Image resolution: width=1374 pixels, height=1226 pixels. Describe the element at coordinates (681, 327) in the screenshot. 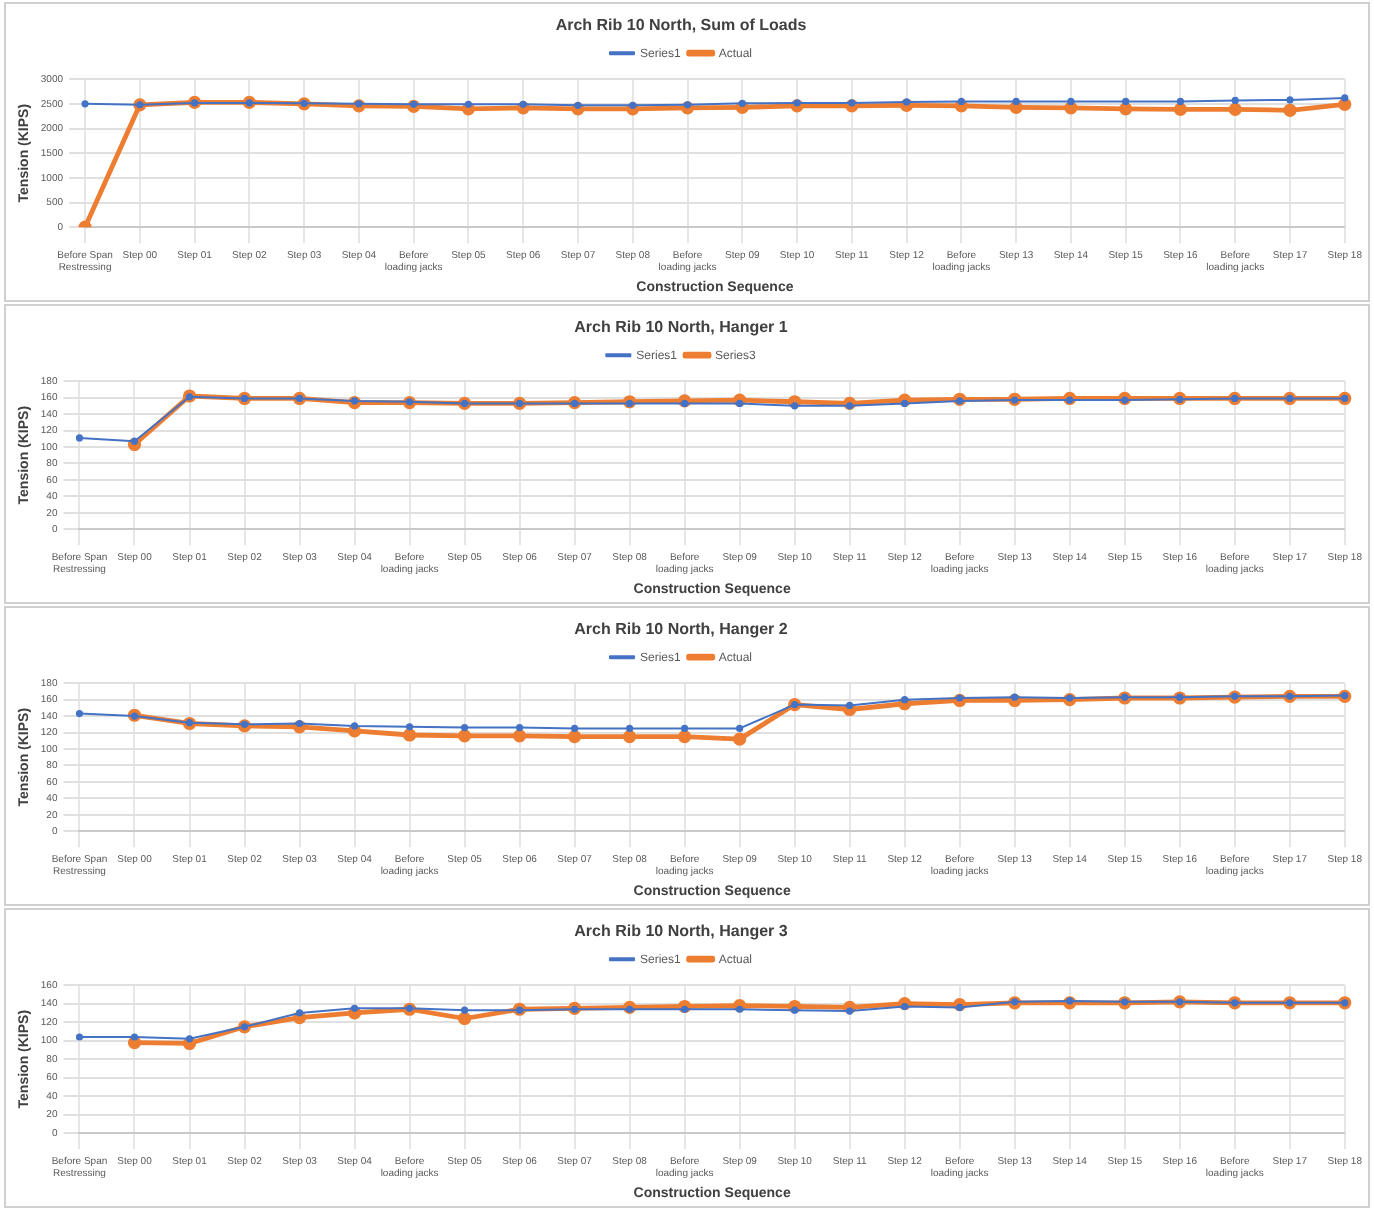

I see `chart-title: Arch Rib 10 North, Hanger 1` at that location.